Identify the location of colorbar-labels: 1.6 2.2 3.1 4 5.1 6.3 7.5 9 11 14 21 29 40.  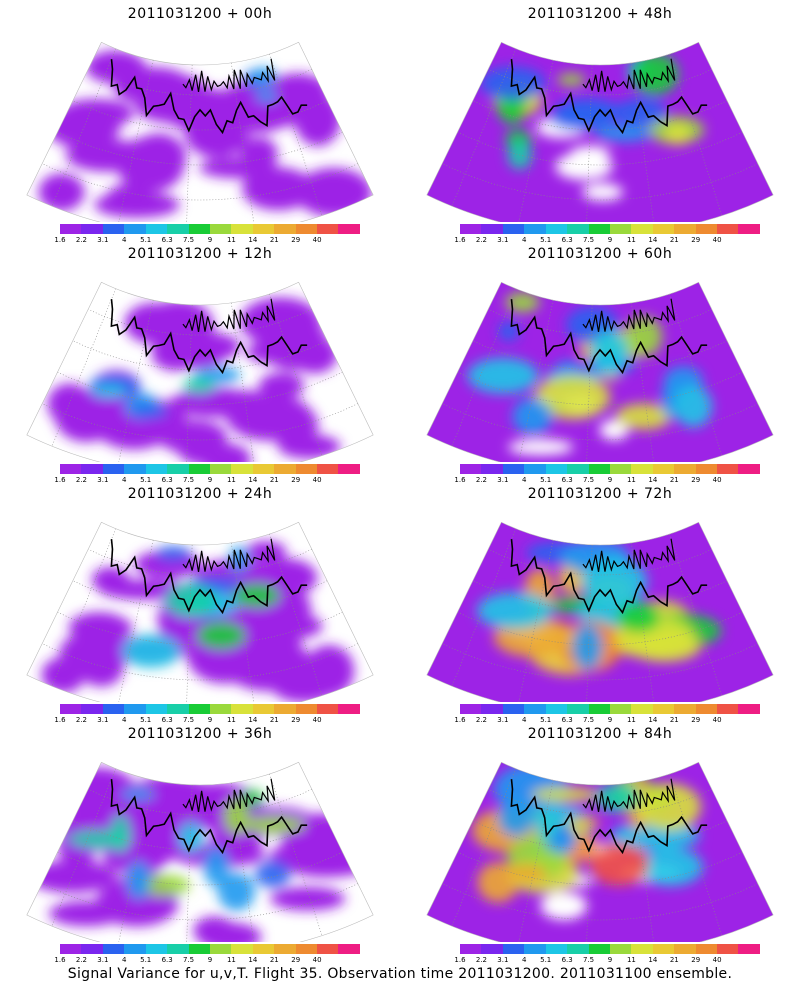
(607, 961).